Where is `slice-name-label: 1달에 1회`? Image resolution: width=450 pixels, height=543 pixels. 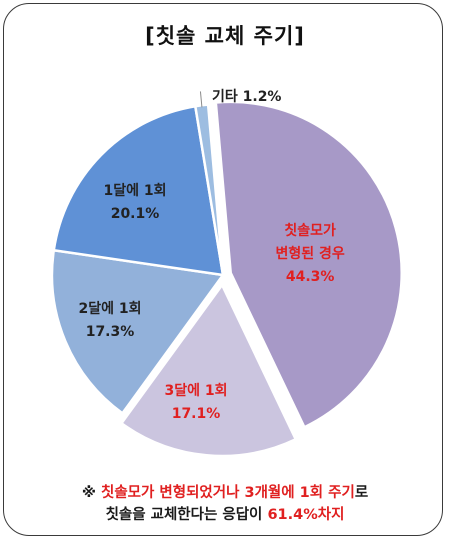 slice-name-label: 1달에 1회 is located at coordinates (135, 191).